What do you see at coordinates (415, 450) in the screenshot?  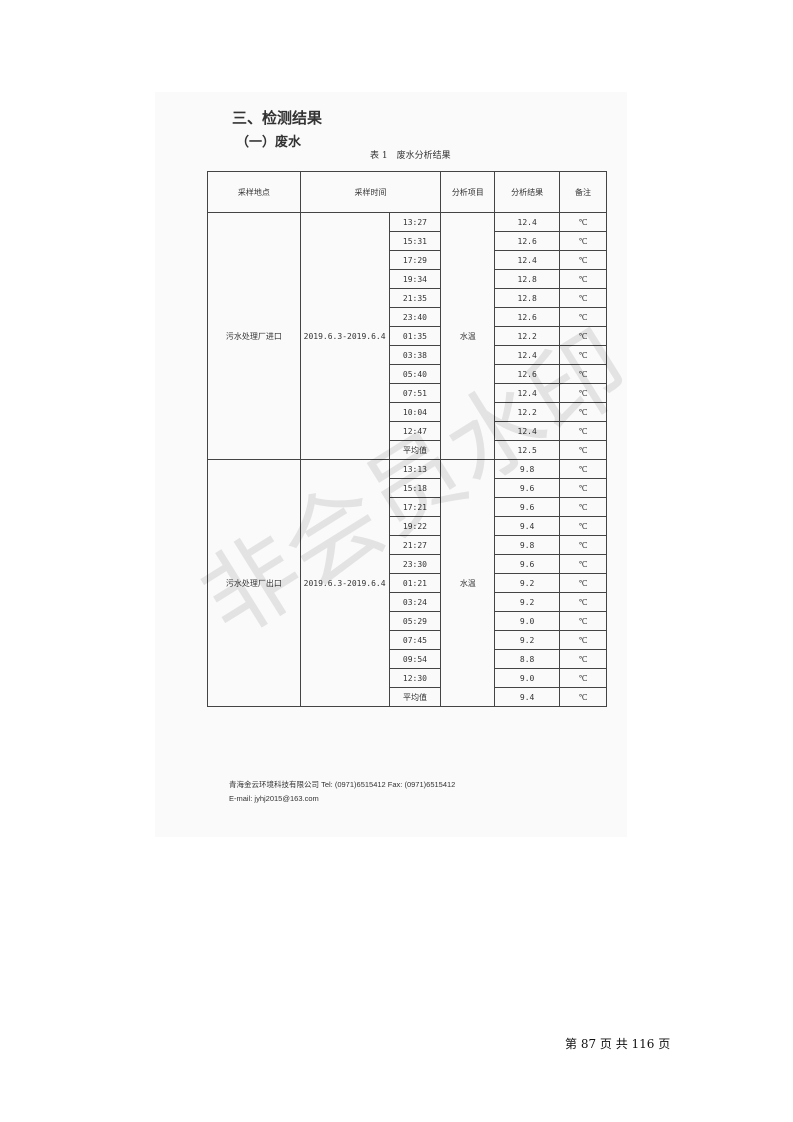 I see `time-cell: 平均值` at bounding box center [415, 450].